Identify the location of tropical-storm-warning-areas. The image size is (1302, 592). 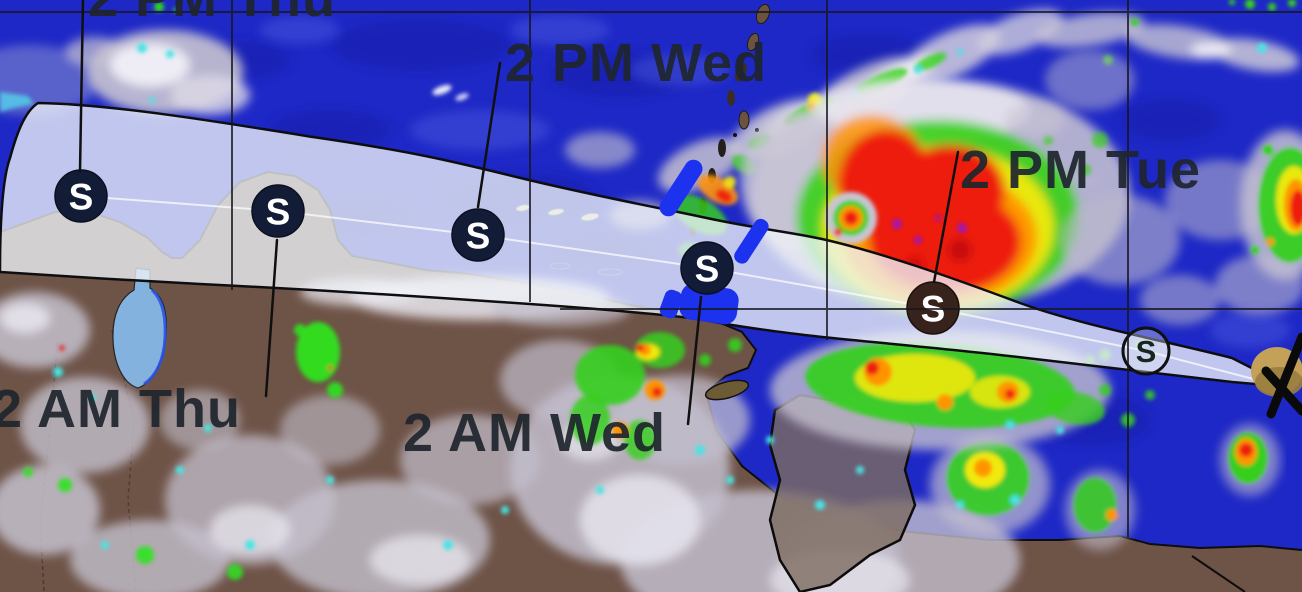
(714, 242).